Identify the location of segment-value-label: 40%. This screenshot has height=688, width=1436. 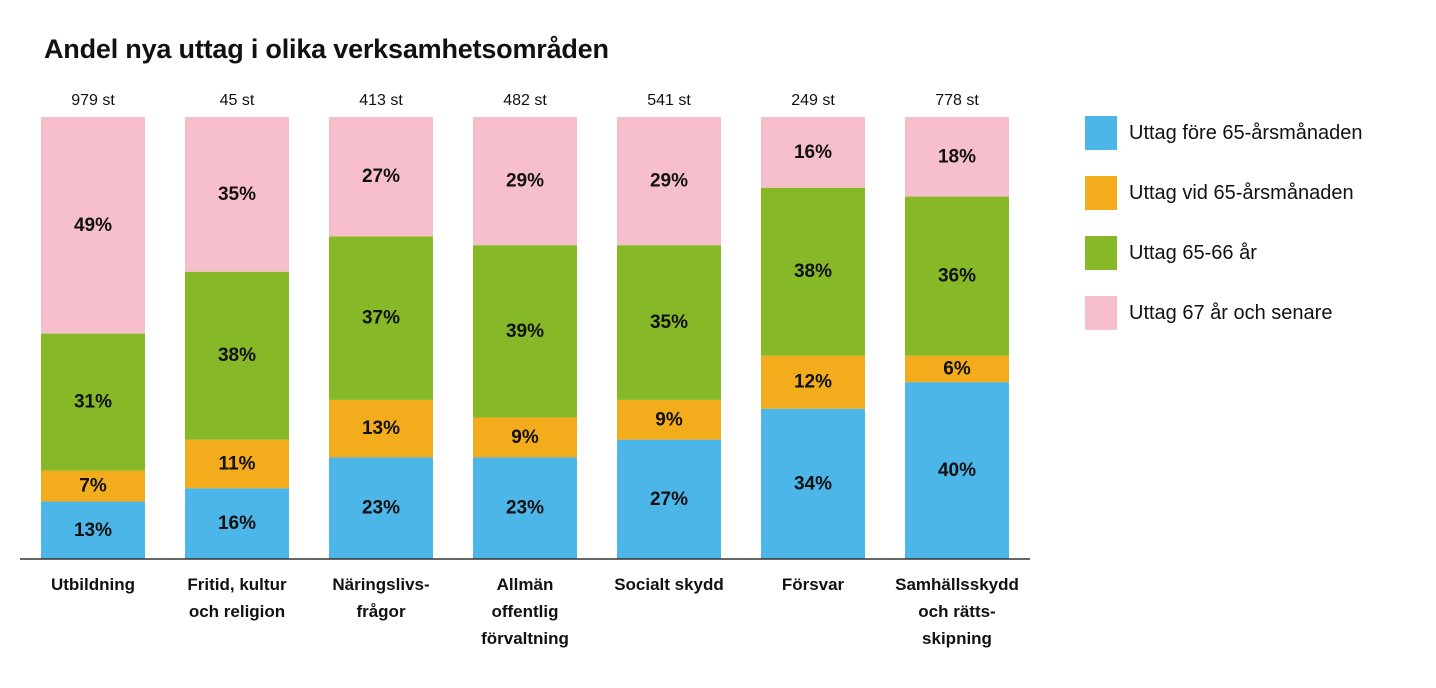
(957, 470).